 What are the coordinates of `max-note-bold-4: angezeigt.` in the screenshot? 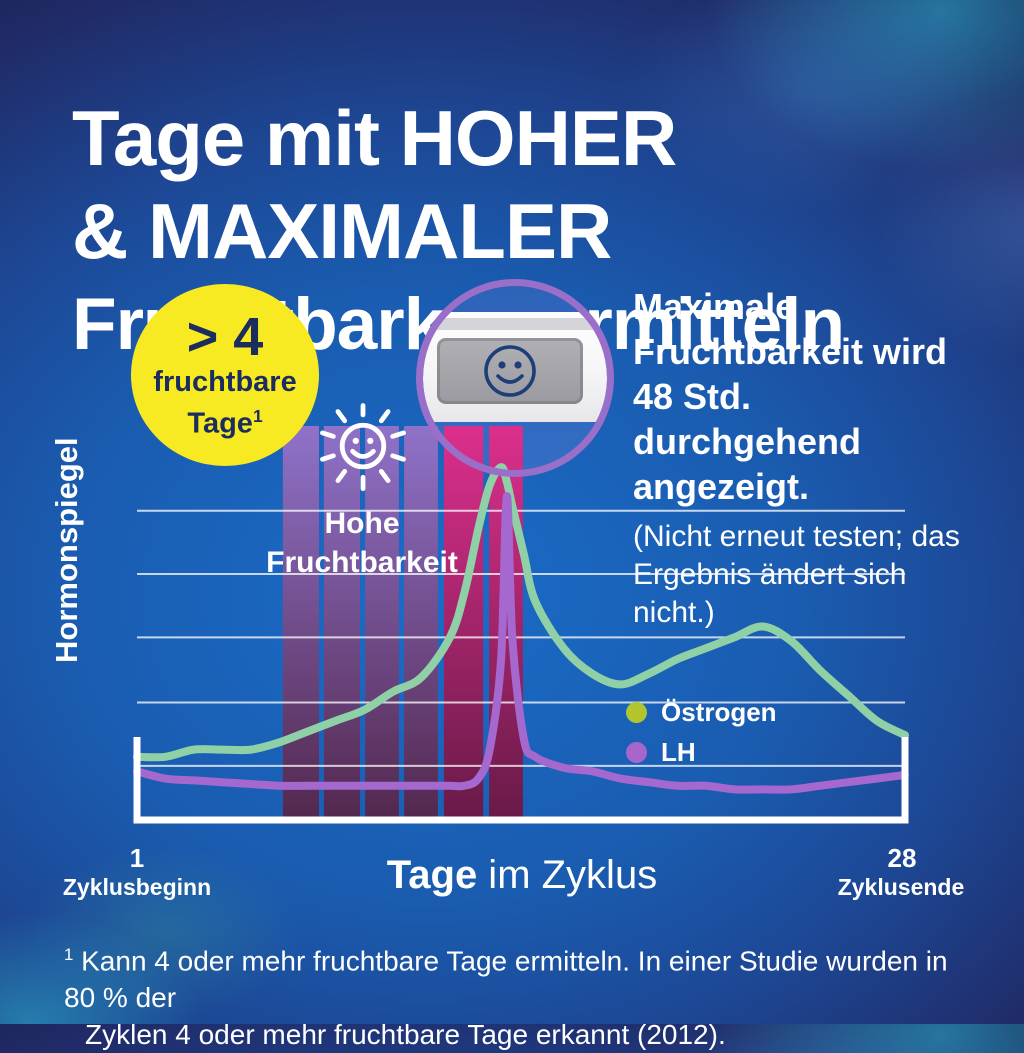 It's located at (721, 486).